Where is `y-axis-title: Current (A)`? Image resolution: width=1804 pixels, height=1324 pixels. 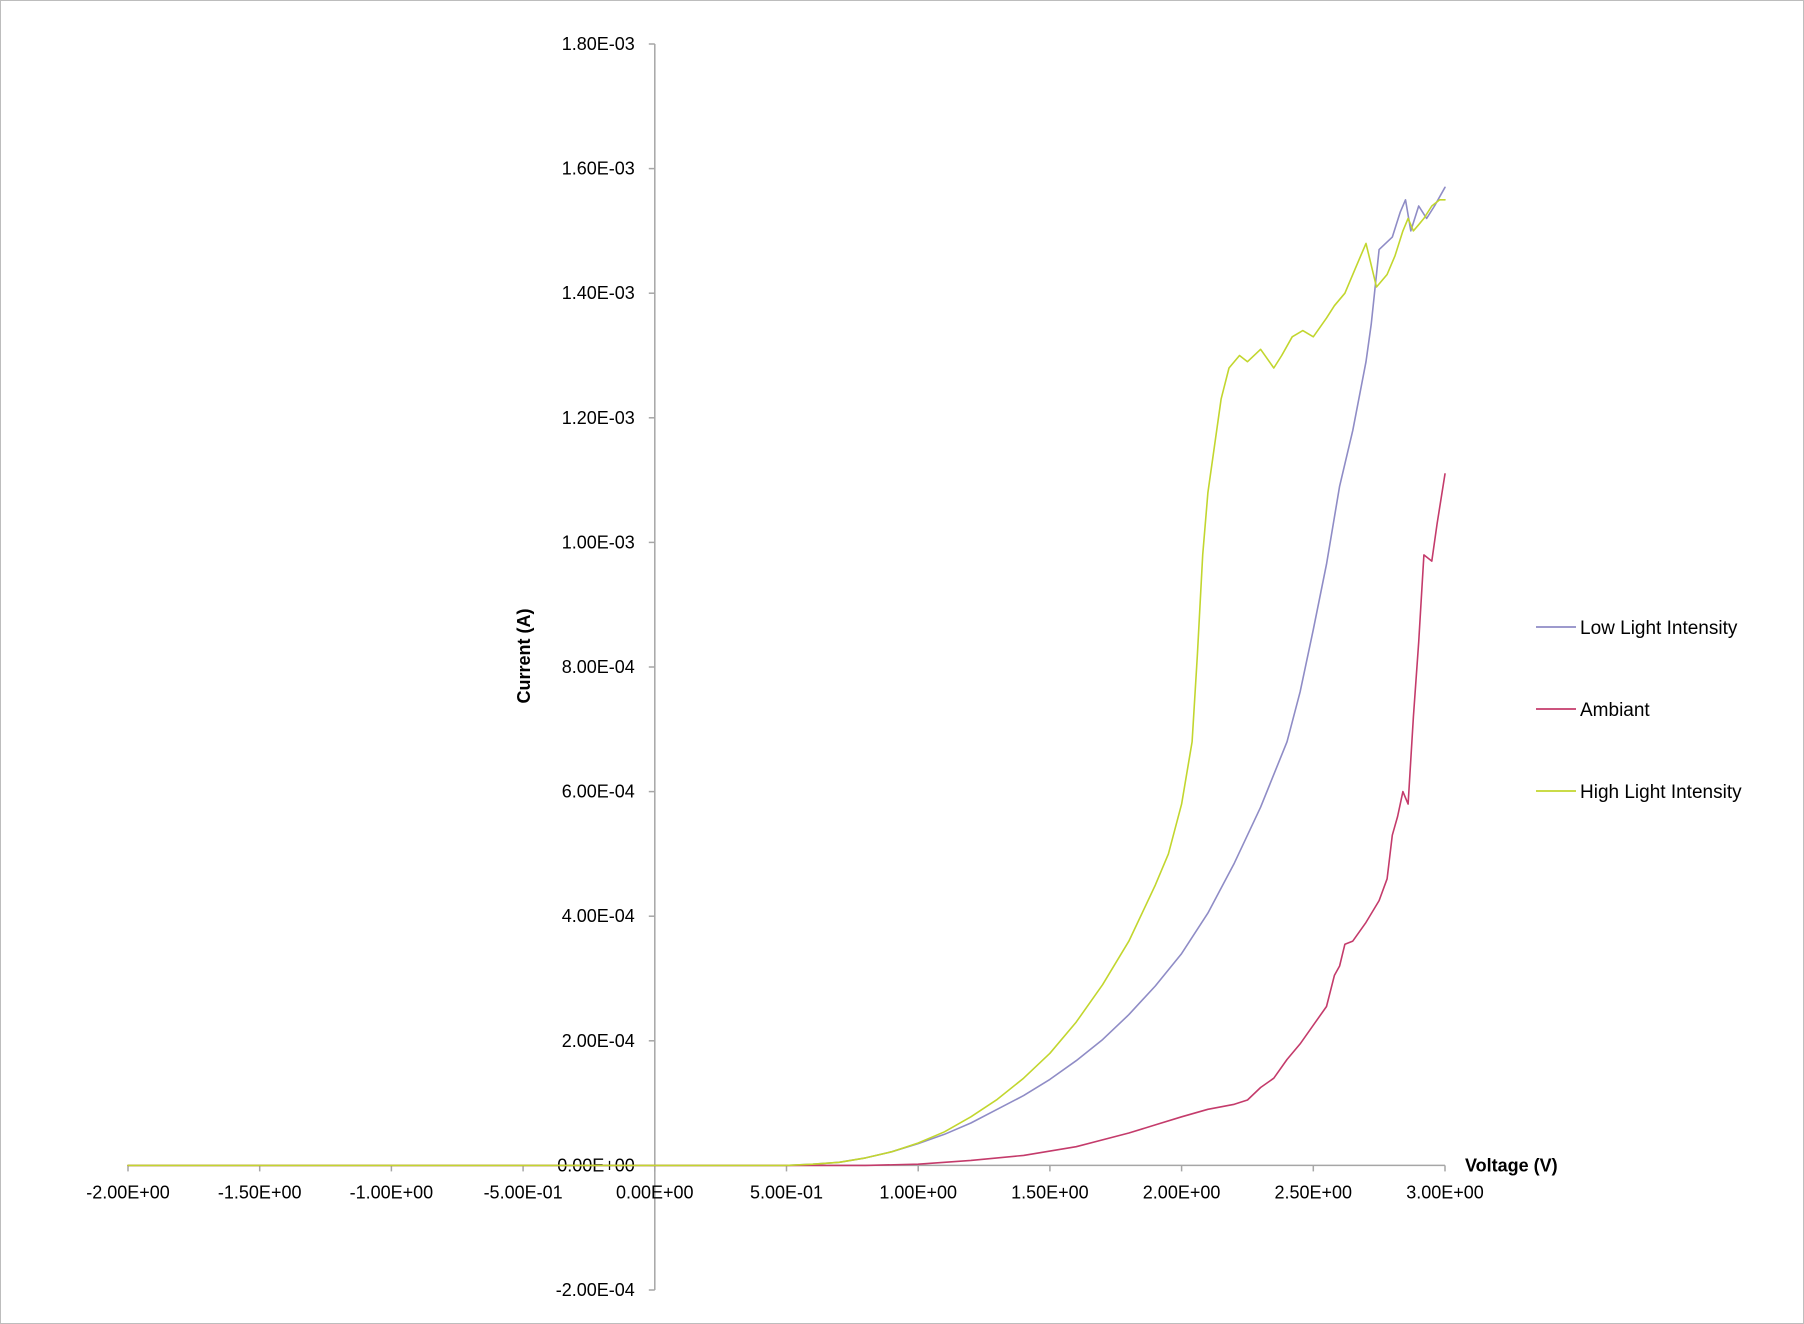 y-axis-title: Current (A) is located at coordinates (524, 656).